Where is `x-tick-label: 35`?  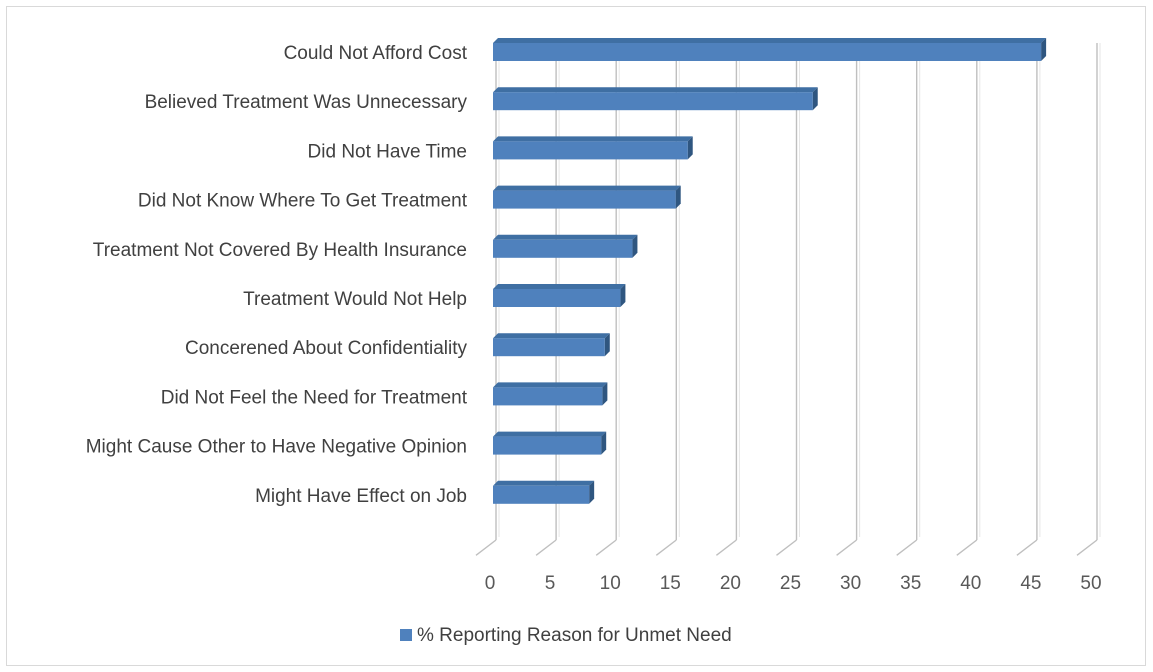 x-tick-label: 35 is located at coordinates (910, 583).